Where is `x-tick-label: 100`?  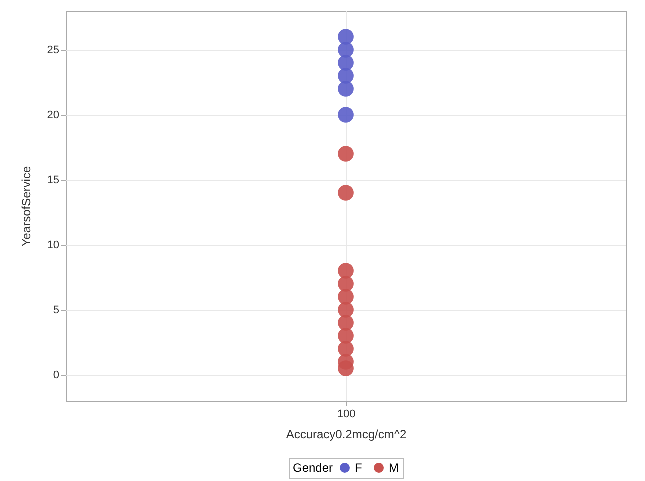 x-tick-label: 100 is located at coordinates (346, 414).